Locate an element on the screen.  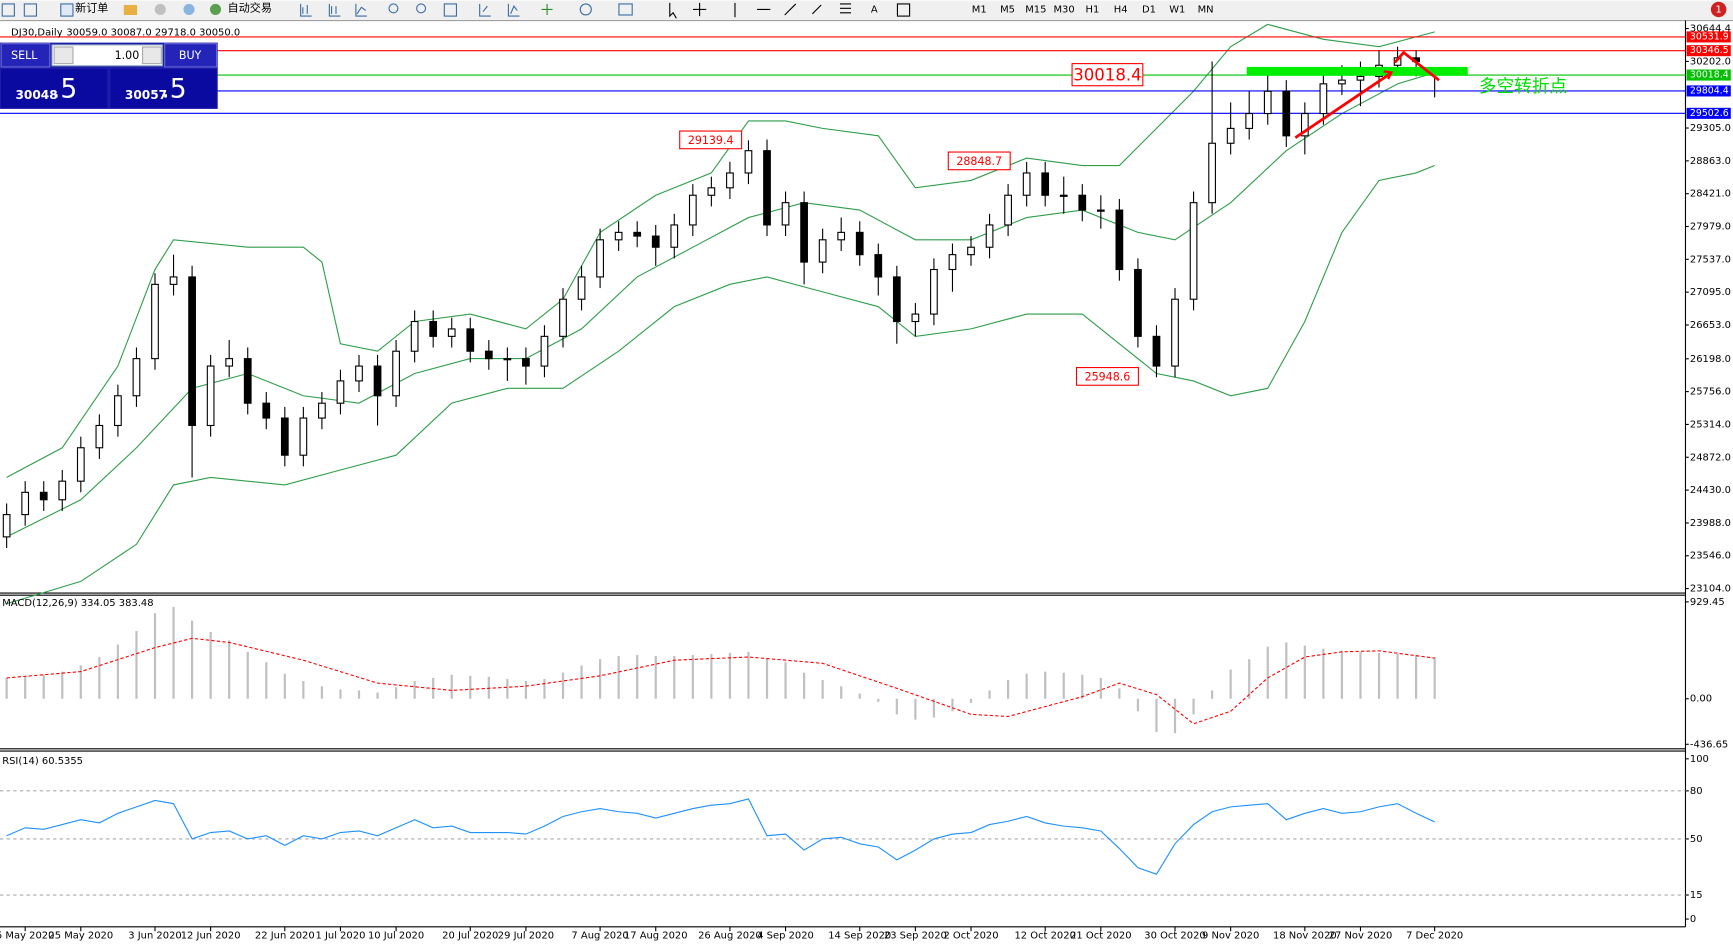
y-tick-label: 25756.0 is located at coordinates (1710, 392).